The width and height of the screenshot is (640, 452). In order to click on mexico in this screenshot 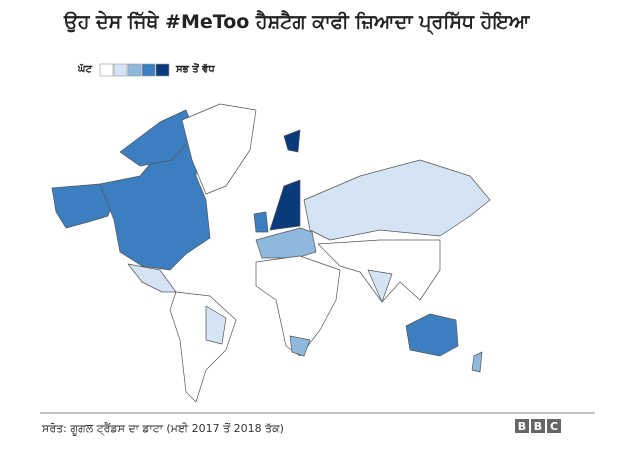, I will do `click(152, 278)`.